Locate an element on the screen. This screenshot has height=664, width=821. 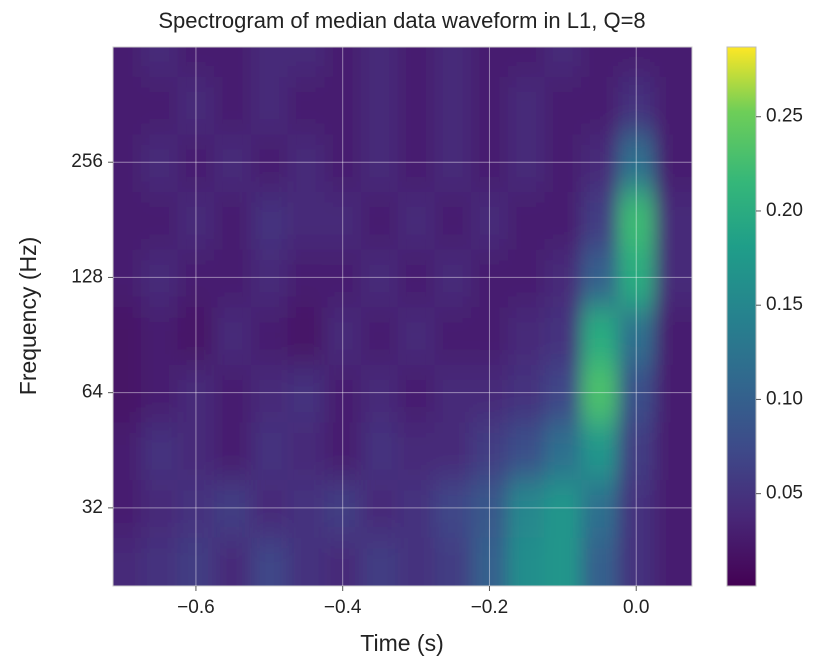
x-tick-label: 0.0 is located at coordinates (636, 607).